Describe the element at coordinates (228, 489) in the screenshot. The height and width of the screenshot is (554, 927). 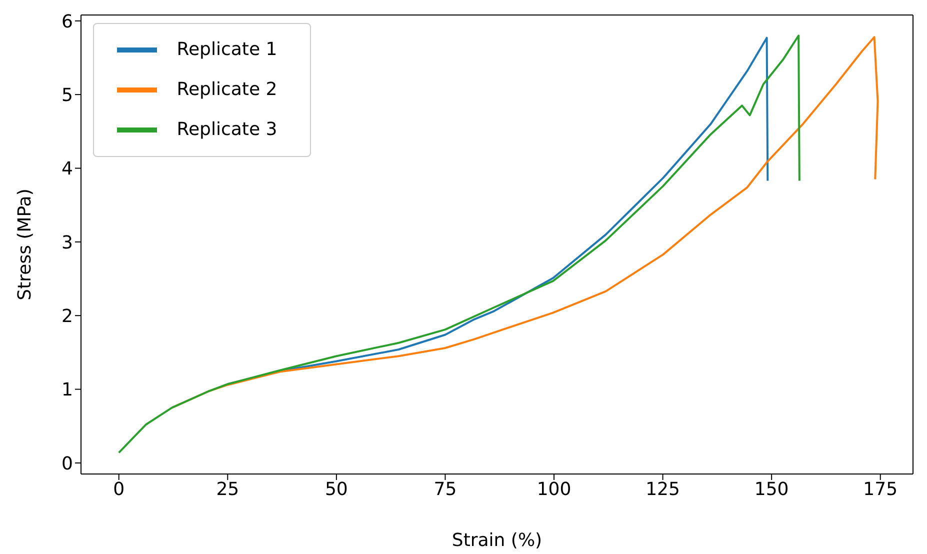
I see `x-tick-label: 25` at that location.